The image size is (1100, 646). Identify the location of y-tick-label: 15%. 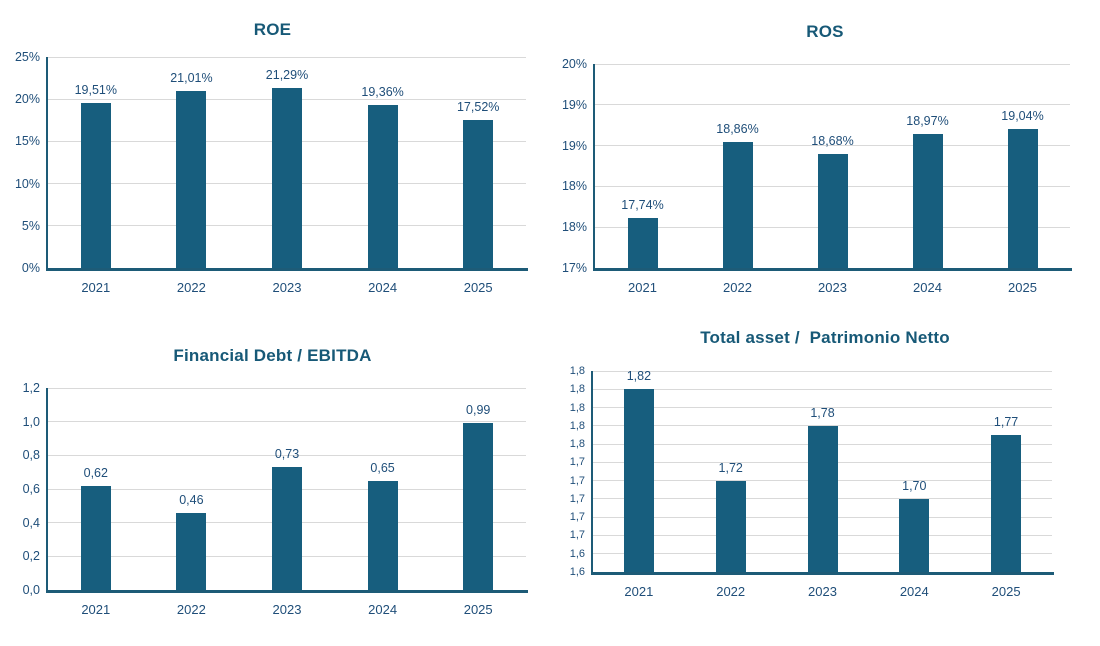
(27, 141).